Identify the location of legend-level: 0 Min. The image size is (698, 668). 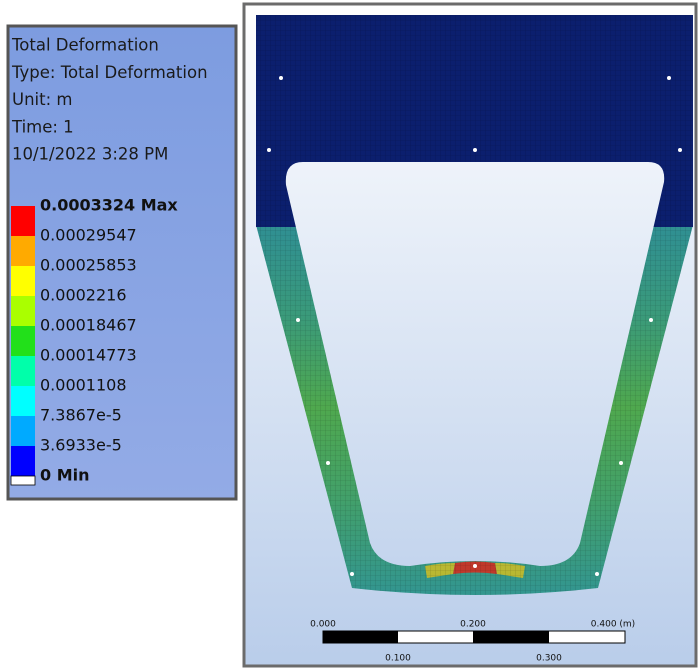
(65, 475).